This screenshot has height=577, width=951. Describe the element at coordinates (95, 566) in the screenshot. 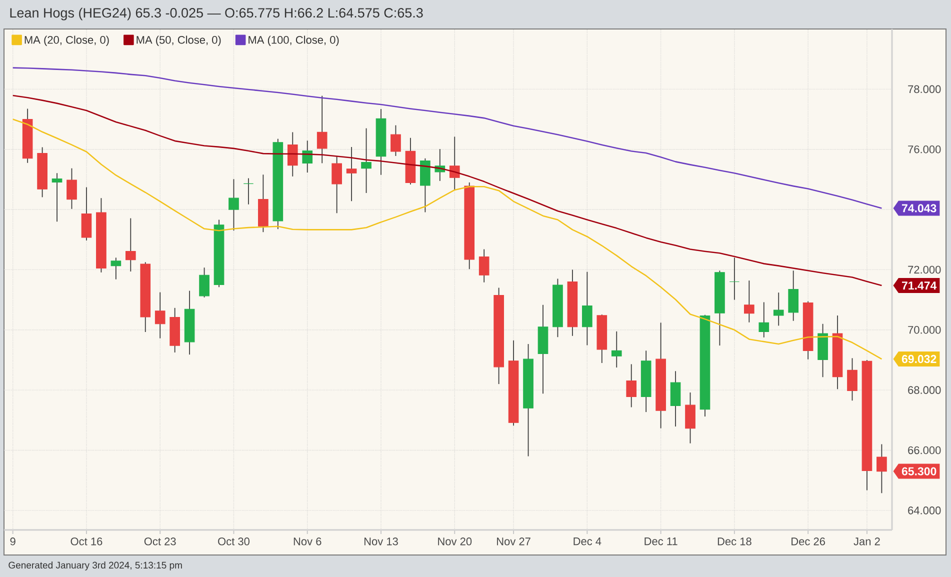

I see `text: Generated January 3rd 2024, 5:13:15 pm` at that location.